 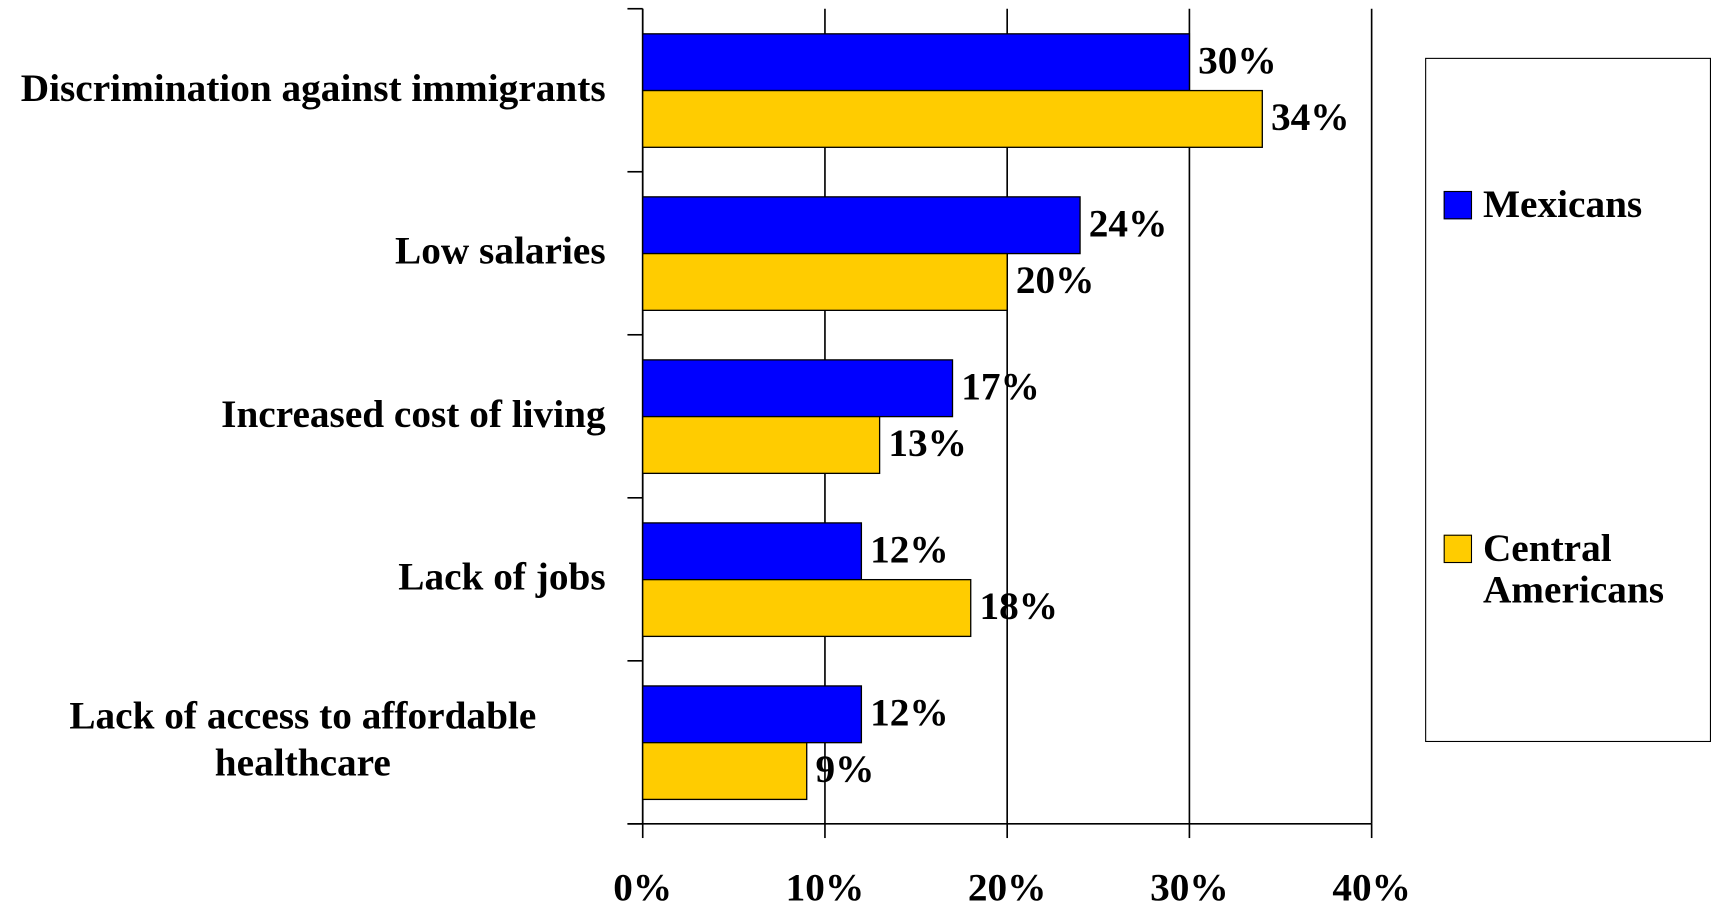 I want to click on category-label: Lack of jobs, so click(x=502, y=576).